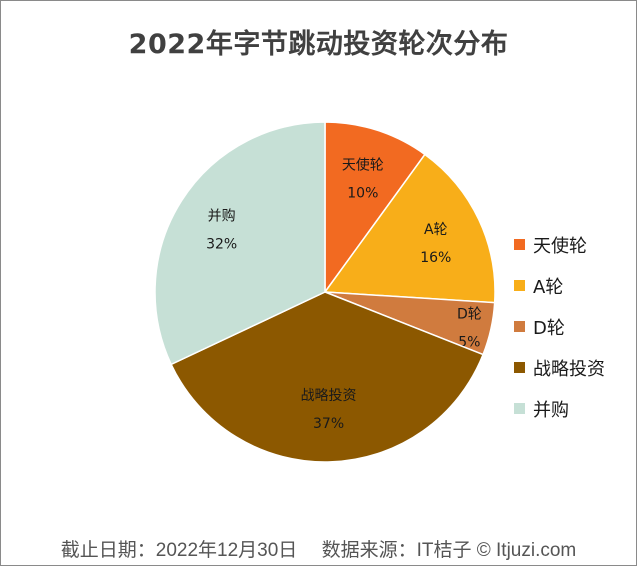 The image size is (637, 566). I want to click on chart-title: 2022年字节跳动投资轮次分布, so click(318, 44).